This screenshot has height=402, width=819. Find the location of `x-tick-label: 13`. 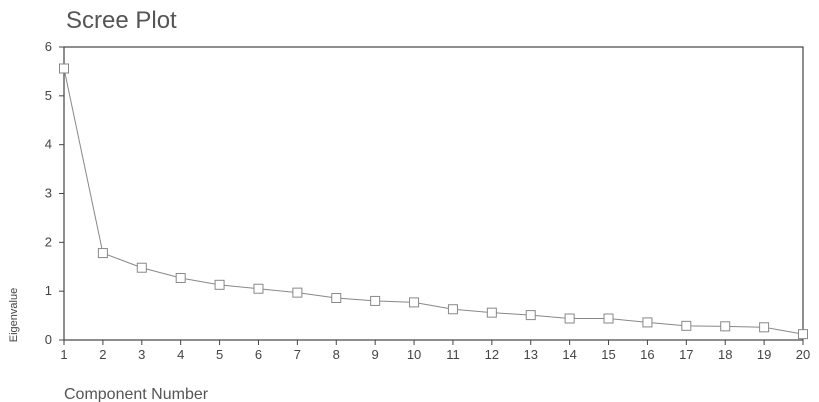

x-tick-label: 13 is located at coordinates (531, 354).